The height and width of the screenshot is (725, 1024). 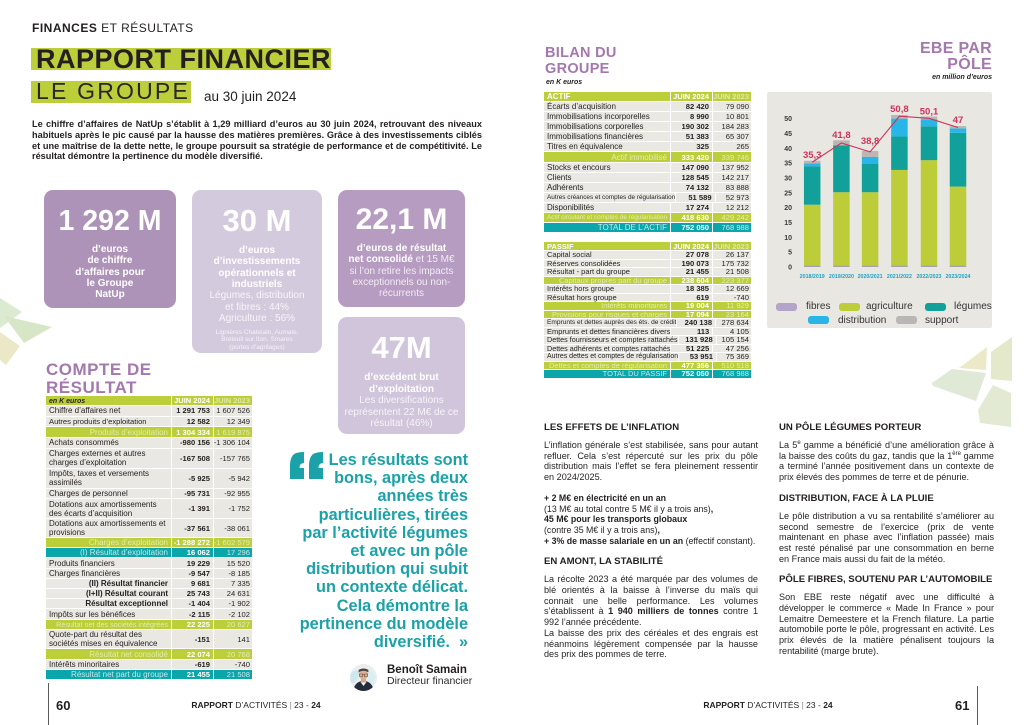 What do you see at coordinates (790, 268) in the screenshot?
I see `svg-text: 0` at bounding box center [790, 268].